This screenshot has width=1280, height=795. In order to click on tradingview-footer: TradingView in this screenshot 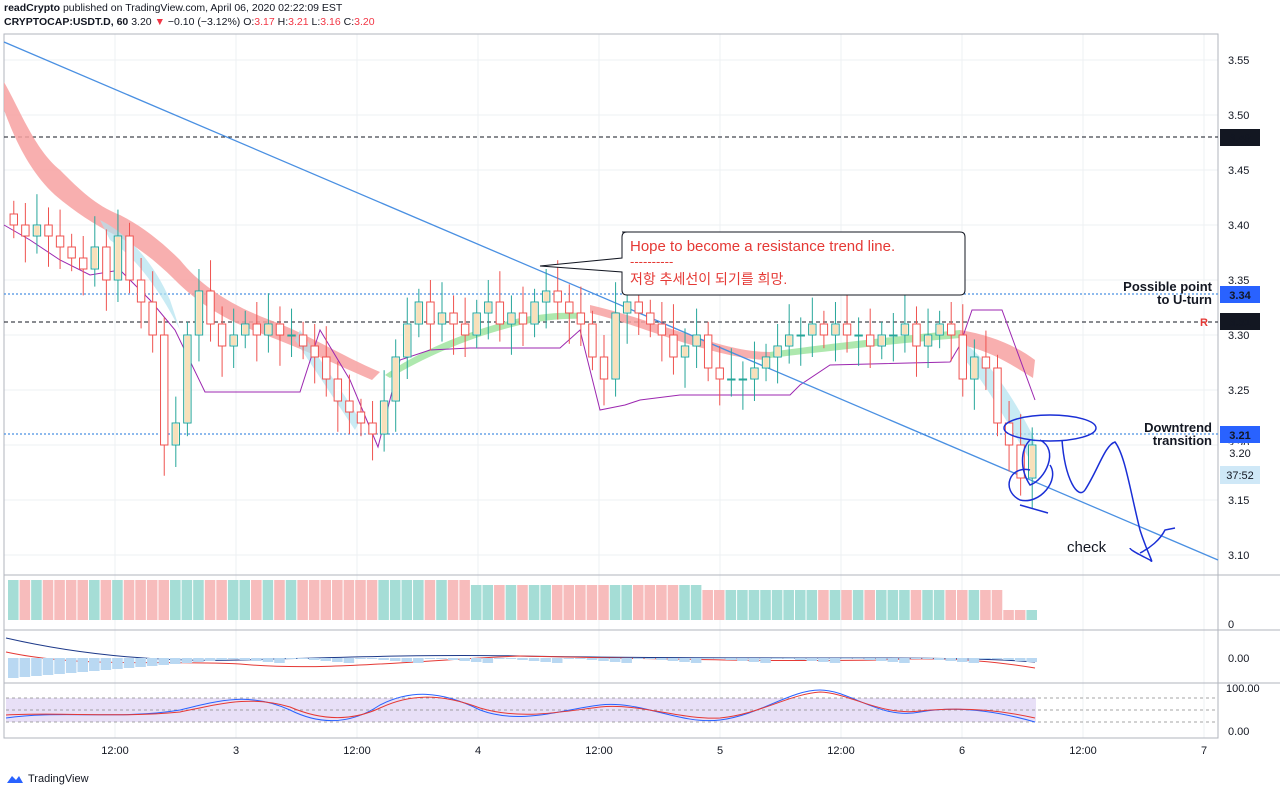, I will do `click(47, 779)`.